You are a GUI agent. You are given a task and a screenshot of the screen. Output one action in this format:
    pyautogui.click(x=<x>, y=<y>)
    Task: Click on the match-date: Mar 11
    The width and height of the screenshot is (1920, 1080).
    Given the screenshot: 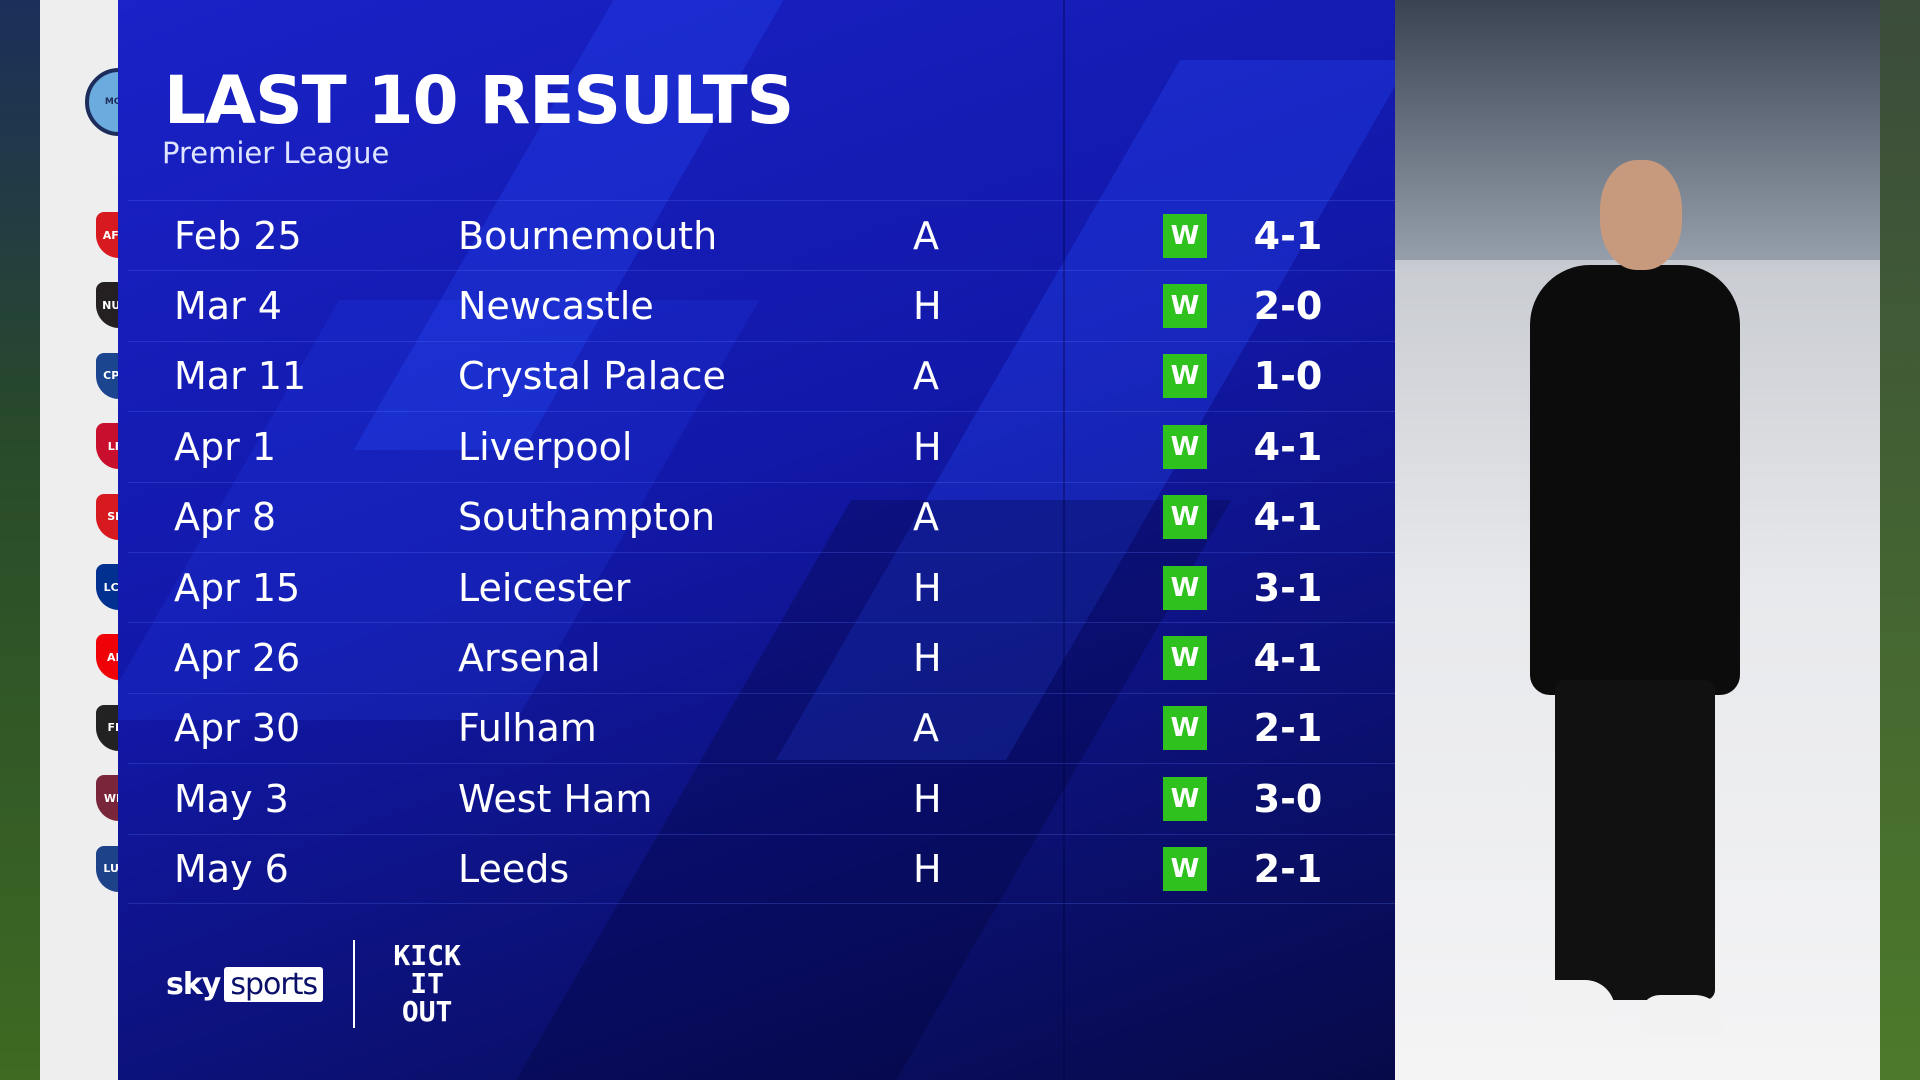 What is the action you would take?
    pyautogui.click(x=240, y=376)
    